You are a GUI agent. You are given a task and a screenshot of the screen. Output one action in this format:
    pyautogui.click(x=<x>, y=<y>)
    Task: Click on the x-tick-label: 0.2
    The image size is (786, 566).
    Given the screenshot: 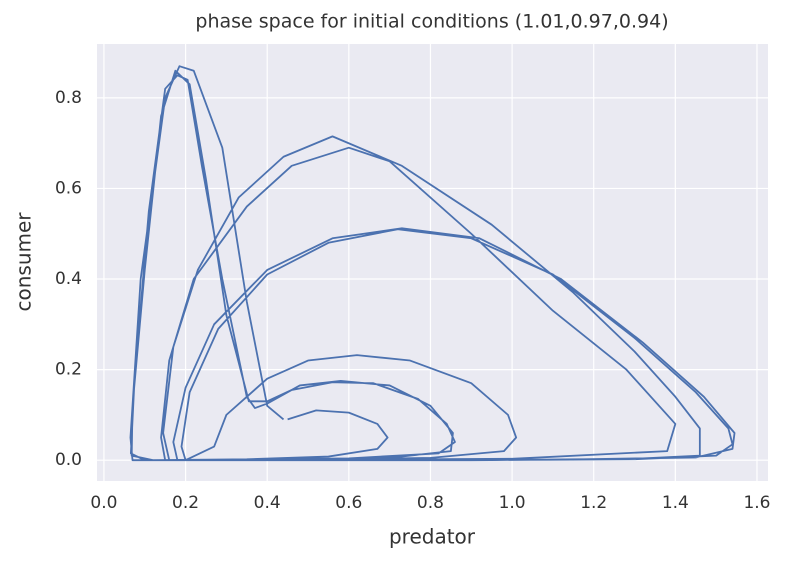 What is the action you would take?
    pyautogui.click(x=185, y=503)
    